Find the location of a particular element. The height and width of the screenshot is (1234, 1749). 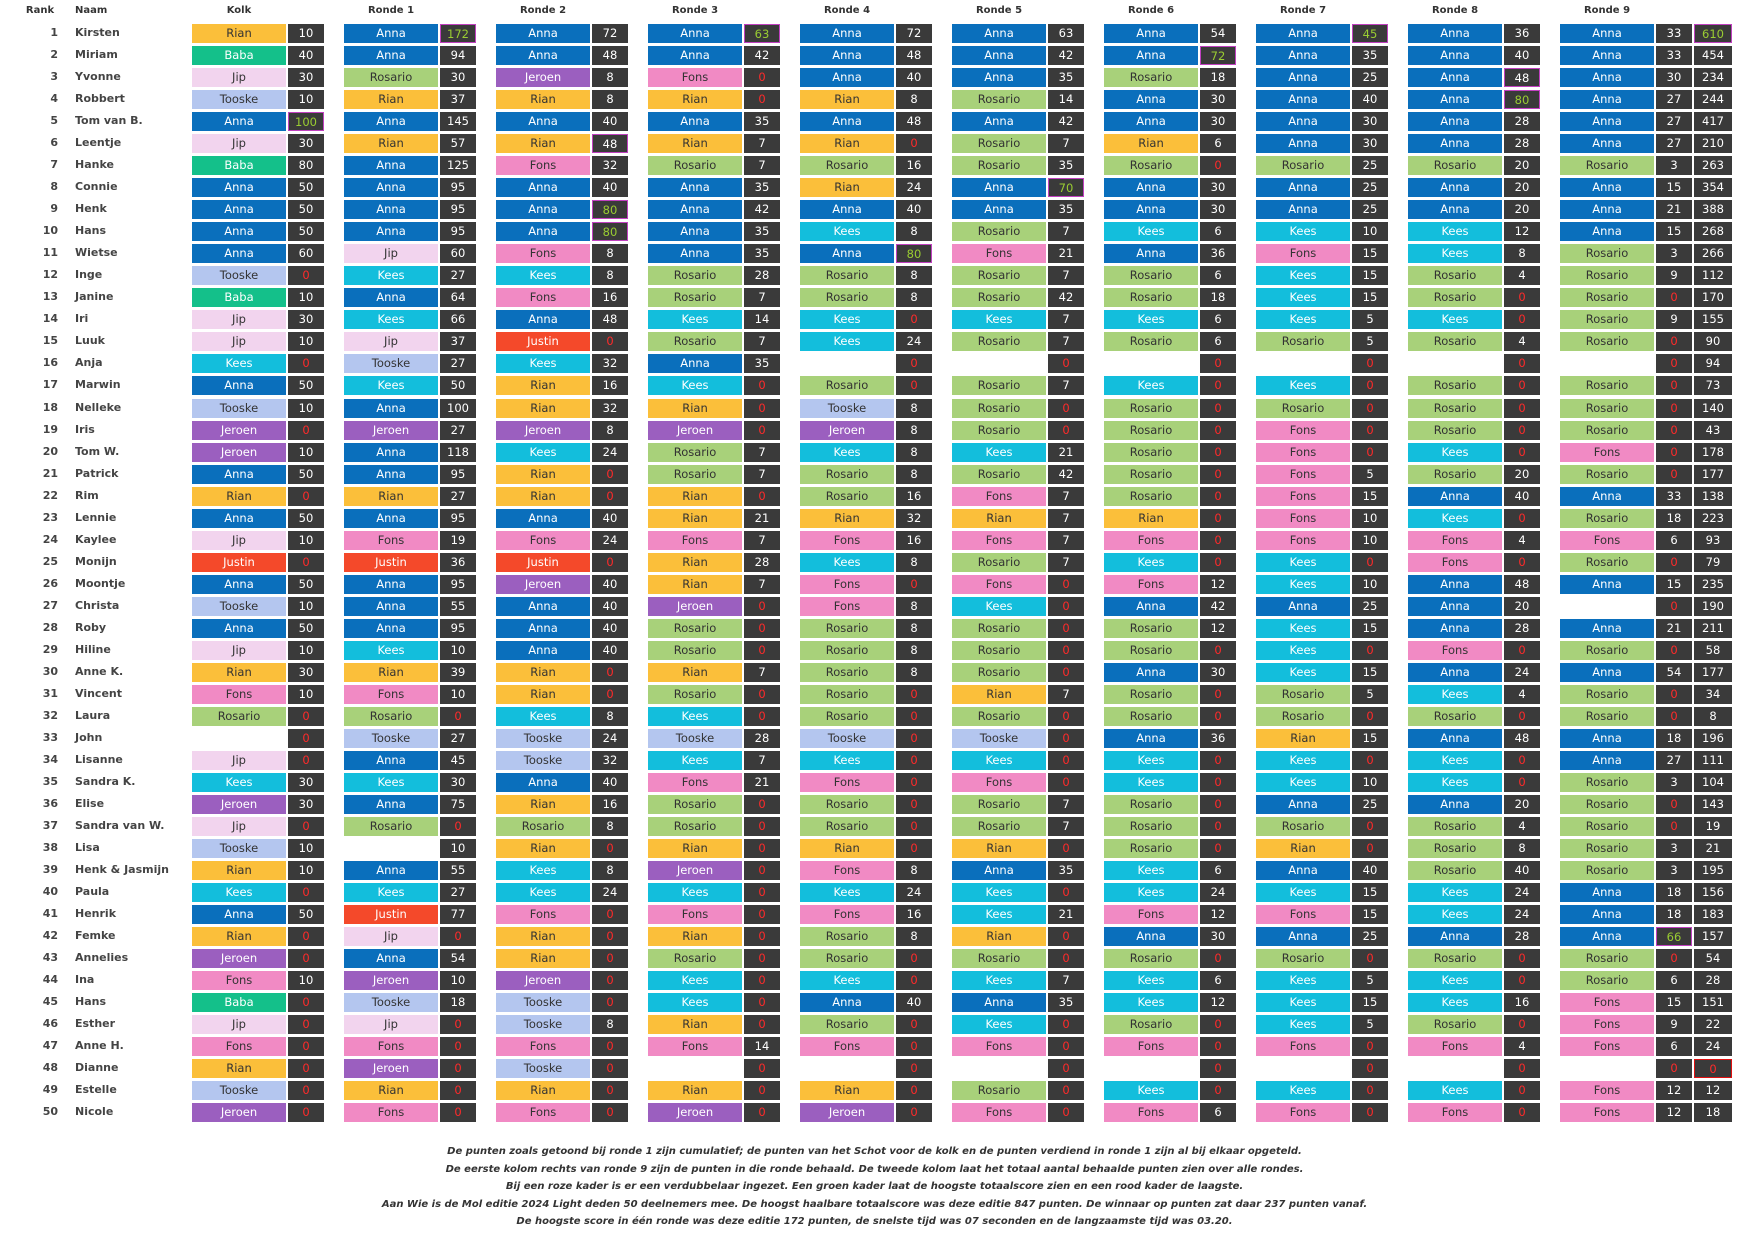

score-cell: 75 is located at coordinates (458, 805).